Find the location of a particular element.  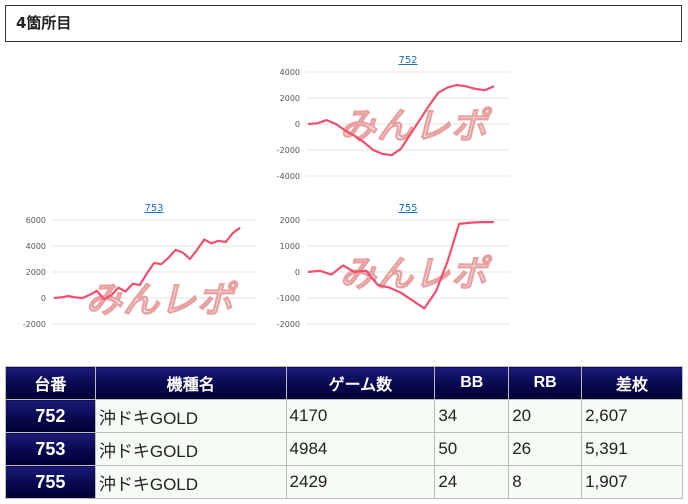

machine-number-cell: 752 is located at coordinates (50, 416).